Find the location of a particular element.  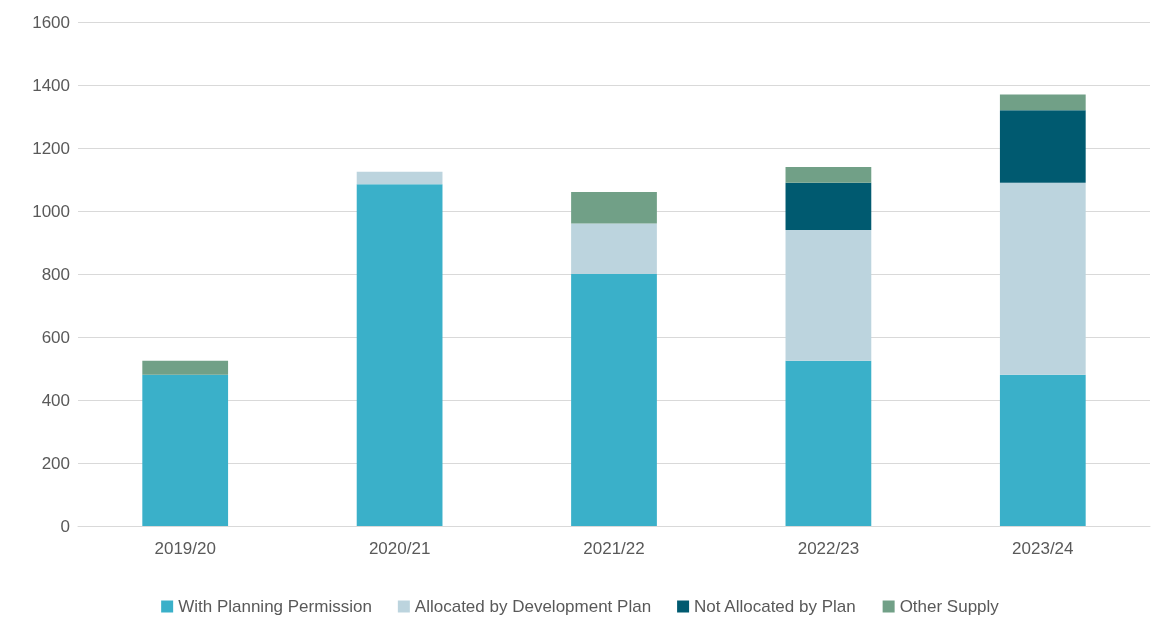

y-tick-label: 600 is located at coordinates (55, 337).